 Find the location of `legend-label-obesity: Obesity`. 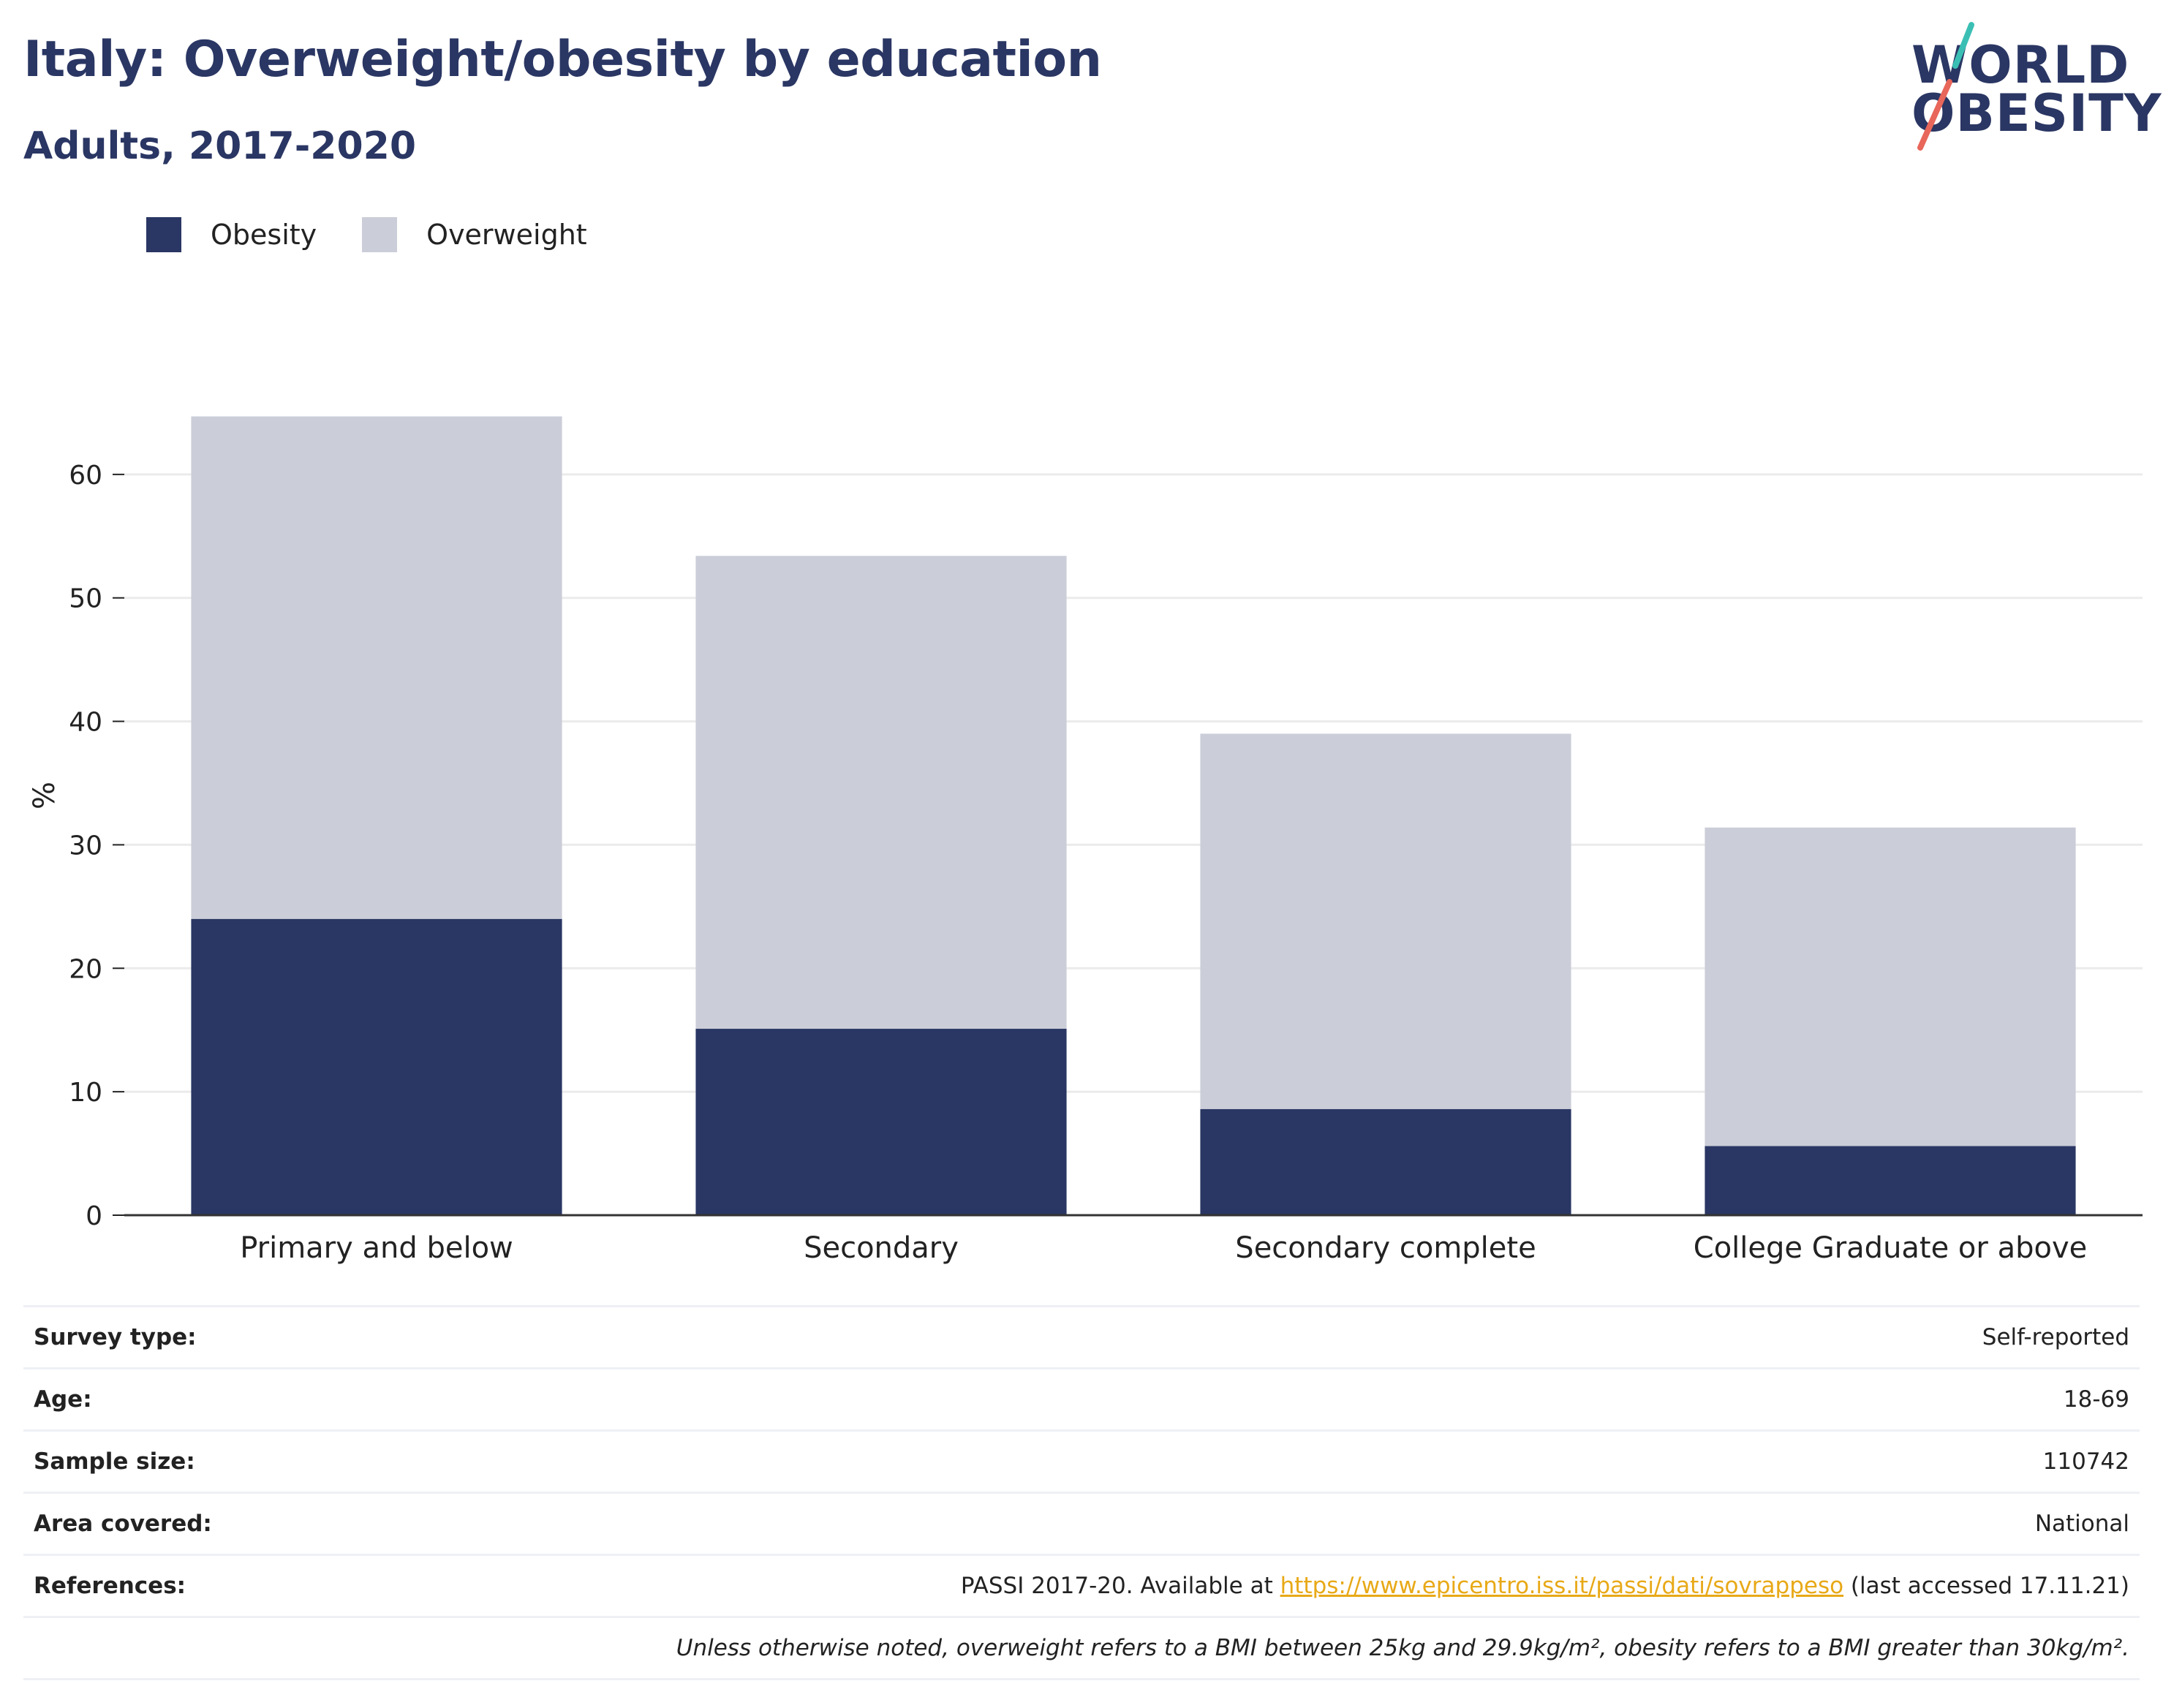

legend-label-obesity: Obesity is located at coordinates (264, 235).